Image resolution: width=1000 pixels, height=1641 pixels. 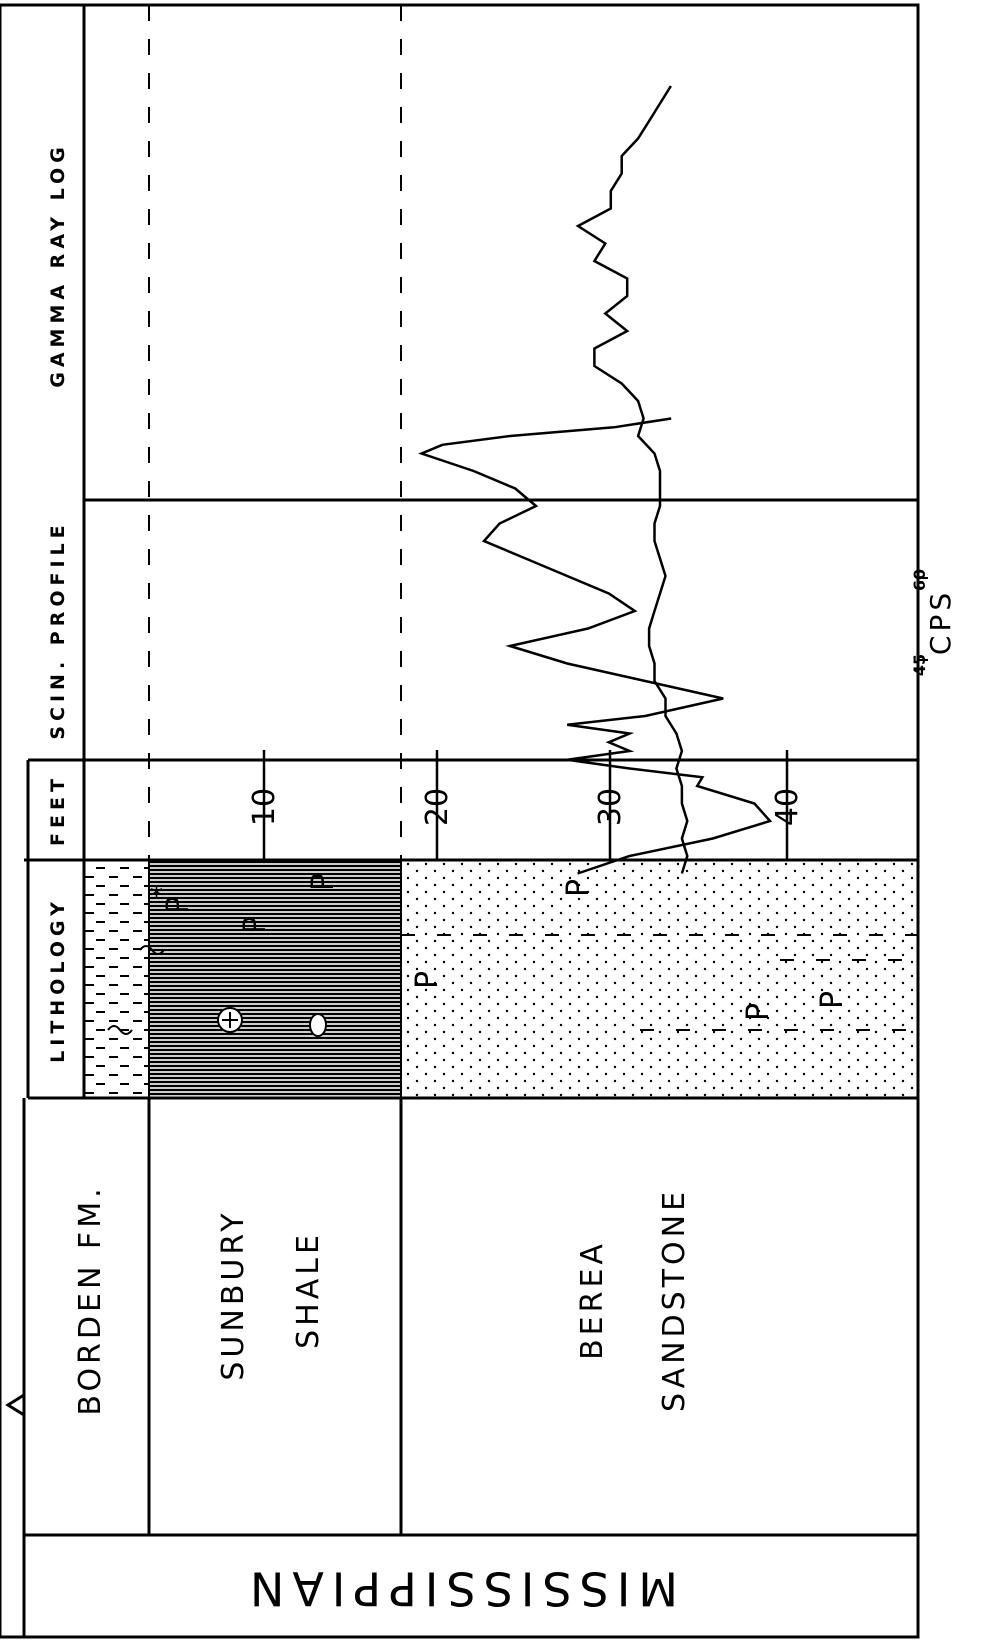 What do you see at coordinates (275, 432) in the screenshot?
I see `contact-dashes` at bounding box center [275, 432].